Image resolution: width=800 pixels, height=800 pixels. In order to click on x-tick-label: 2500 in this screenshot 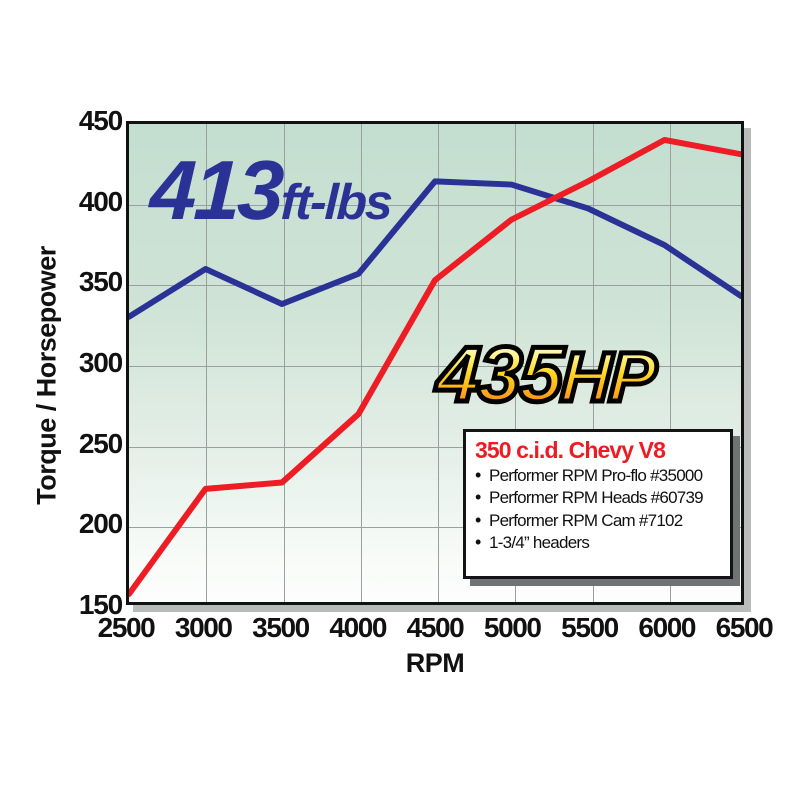, I will do `click(126, 627)`.